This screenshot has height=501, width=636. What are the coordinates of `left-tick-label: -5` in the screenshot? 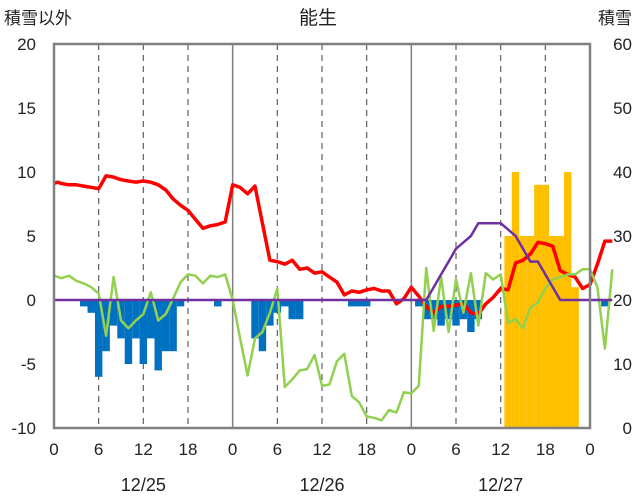 It's located at (28, 364).